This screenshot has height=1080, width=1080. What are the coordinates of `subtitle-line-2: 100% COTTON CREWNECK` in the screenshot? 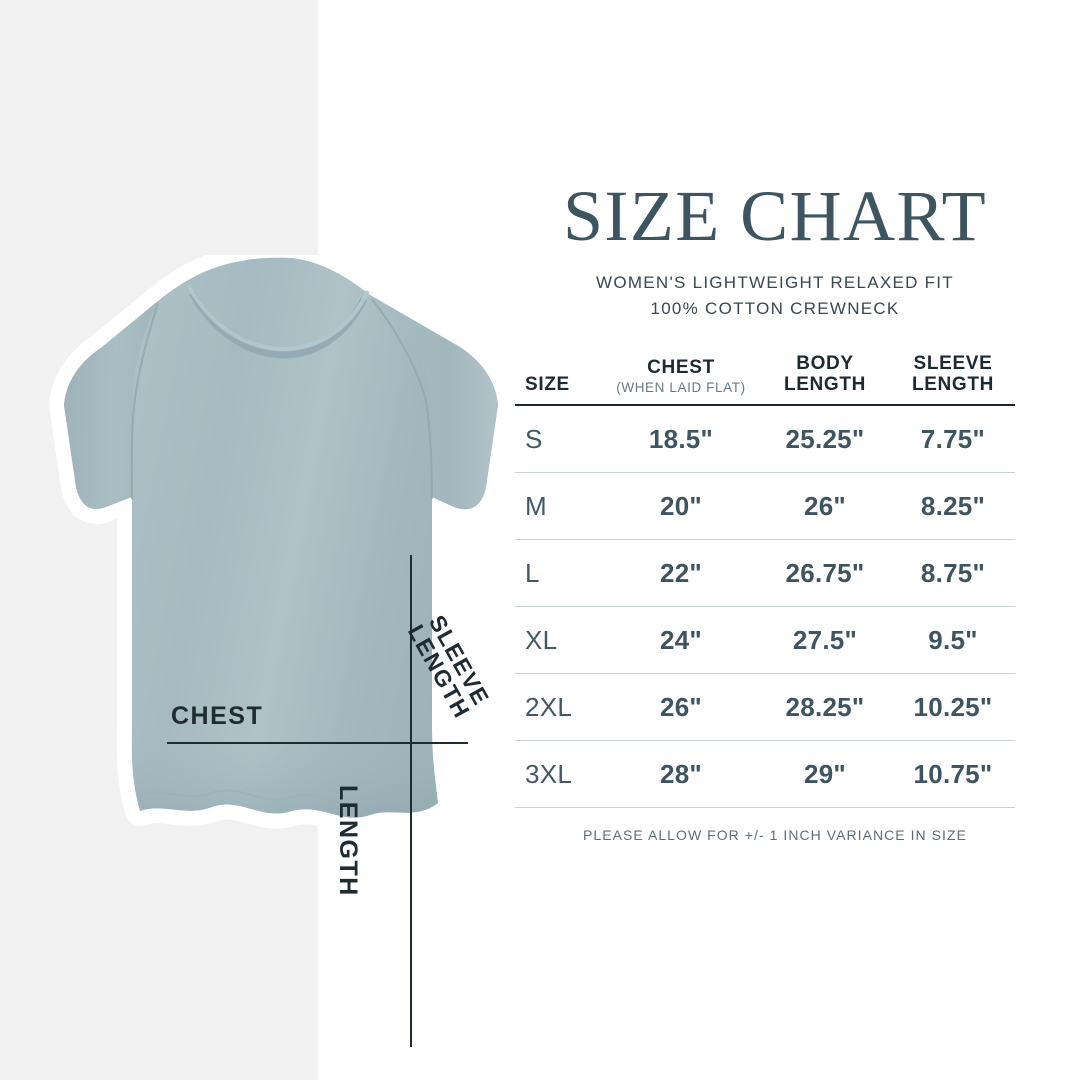 It's located at (775, 309).